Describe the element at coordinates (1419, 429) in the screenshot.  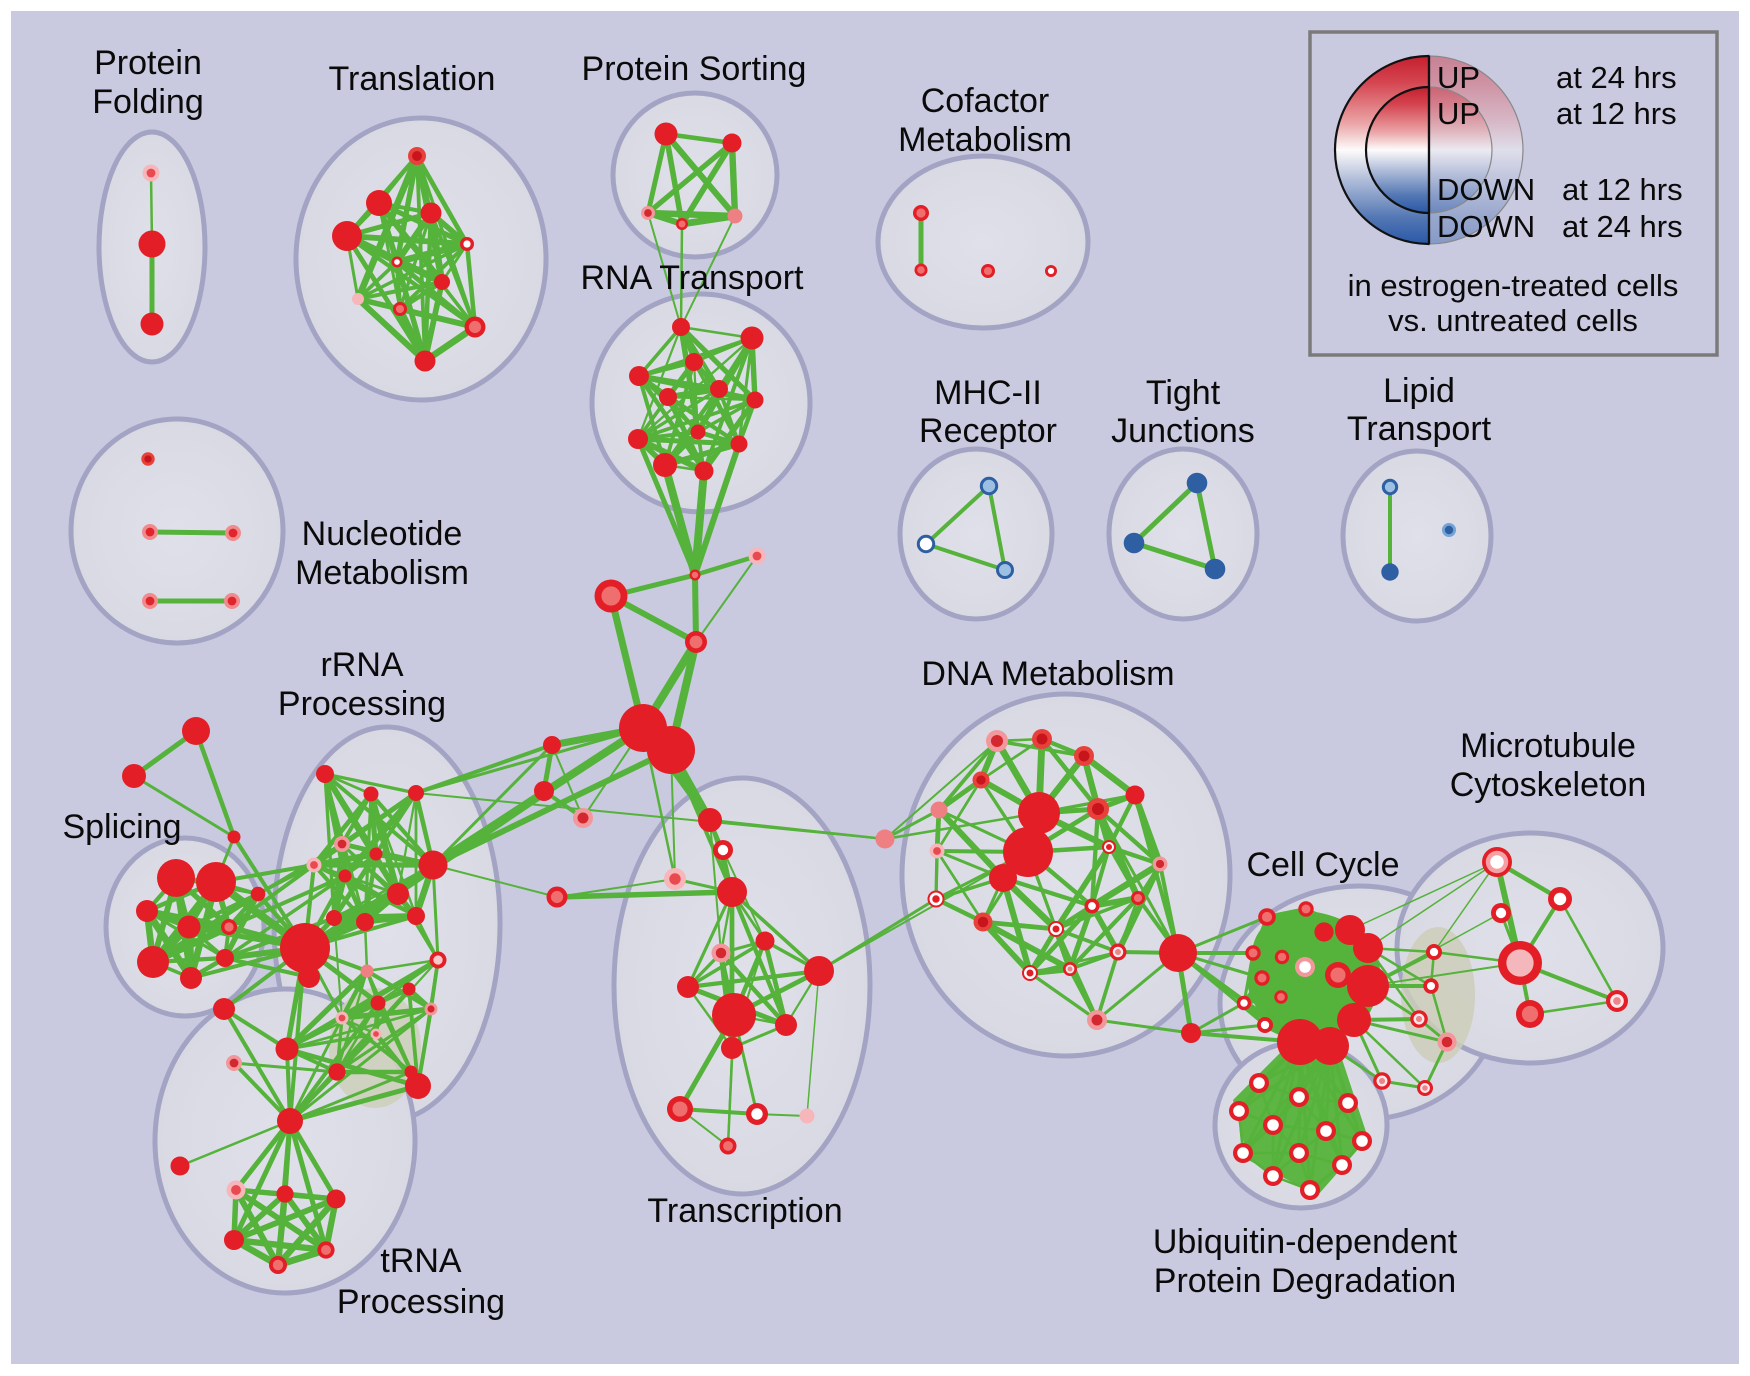
I see `svg-text: Transport` at that location.